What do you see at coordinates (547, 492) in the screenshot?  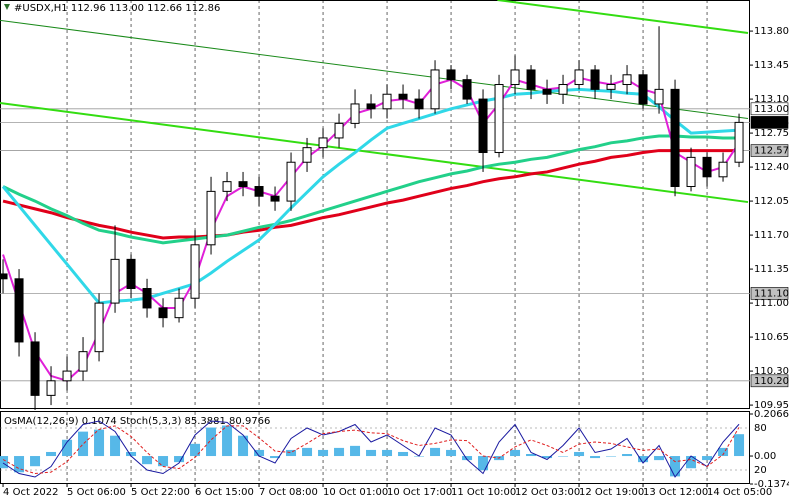 I see `x-tick-label: 12 Oct 03:00` at bounding box center [547, 492].